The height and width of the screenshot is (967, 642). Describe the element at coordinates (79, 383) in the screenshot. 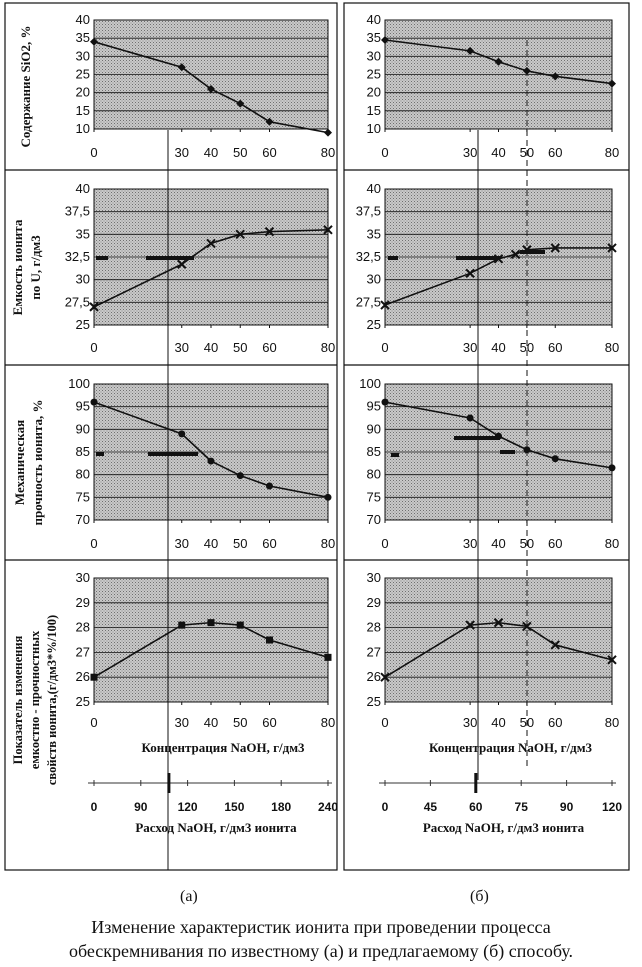

I see `y-tick-label: 100` at that location.